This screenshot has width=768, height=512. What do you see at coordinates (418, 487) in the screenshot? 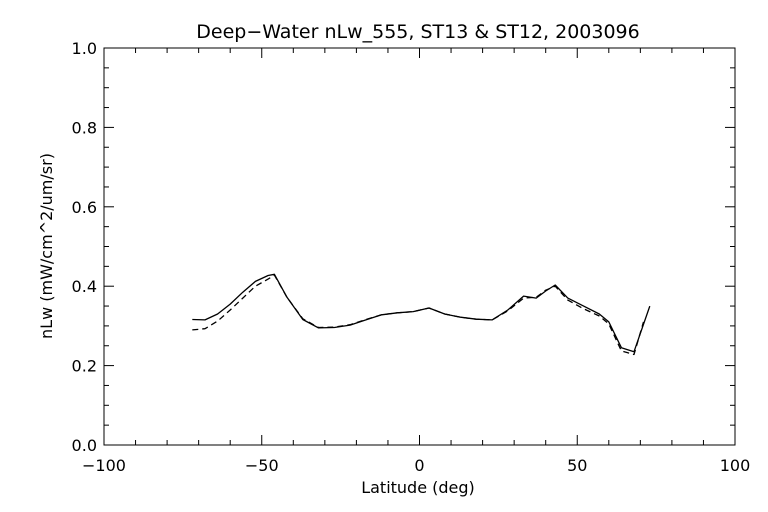
I see `x-axis-label: Latitude (deg)` at bounding box center [418, 487].